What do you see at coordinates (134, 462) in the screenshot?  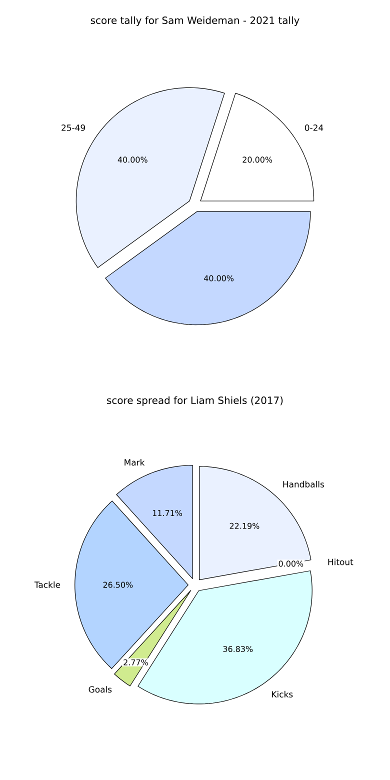 I see `slice-label: Mark` at bounding box center [134, 462].